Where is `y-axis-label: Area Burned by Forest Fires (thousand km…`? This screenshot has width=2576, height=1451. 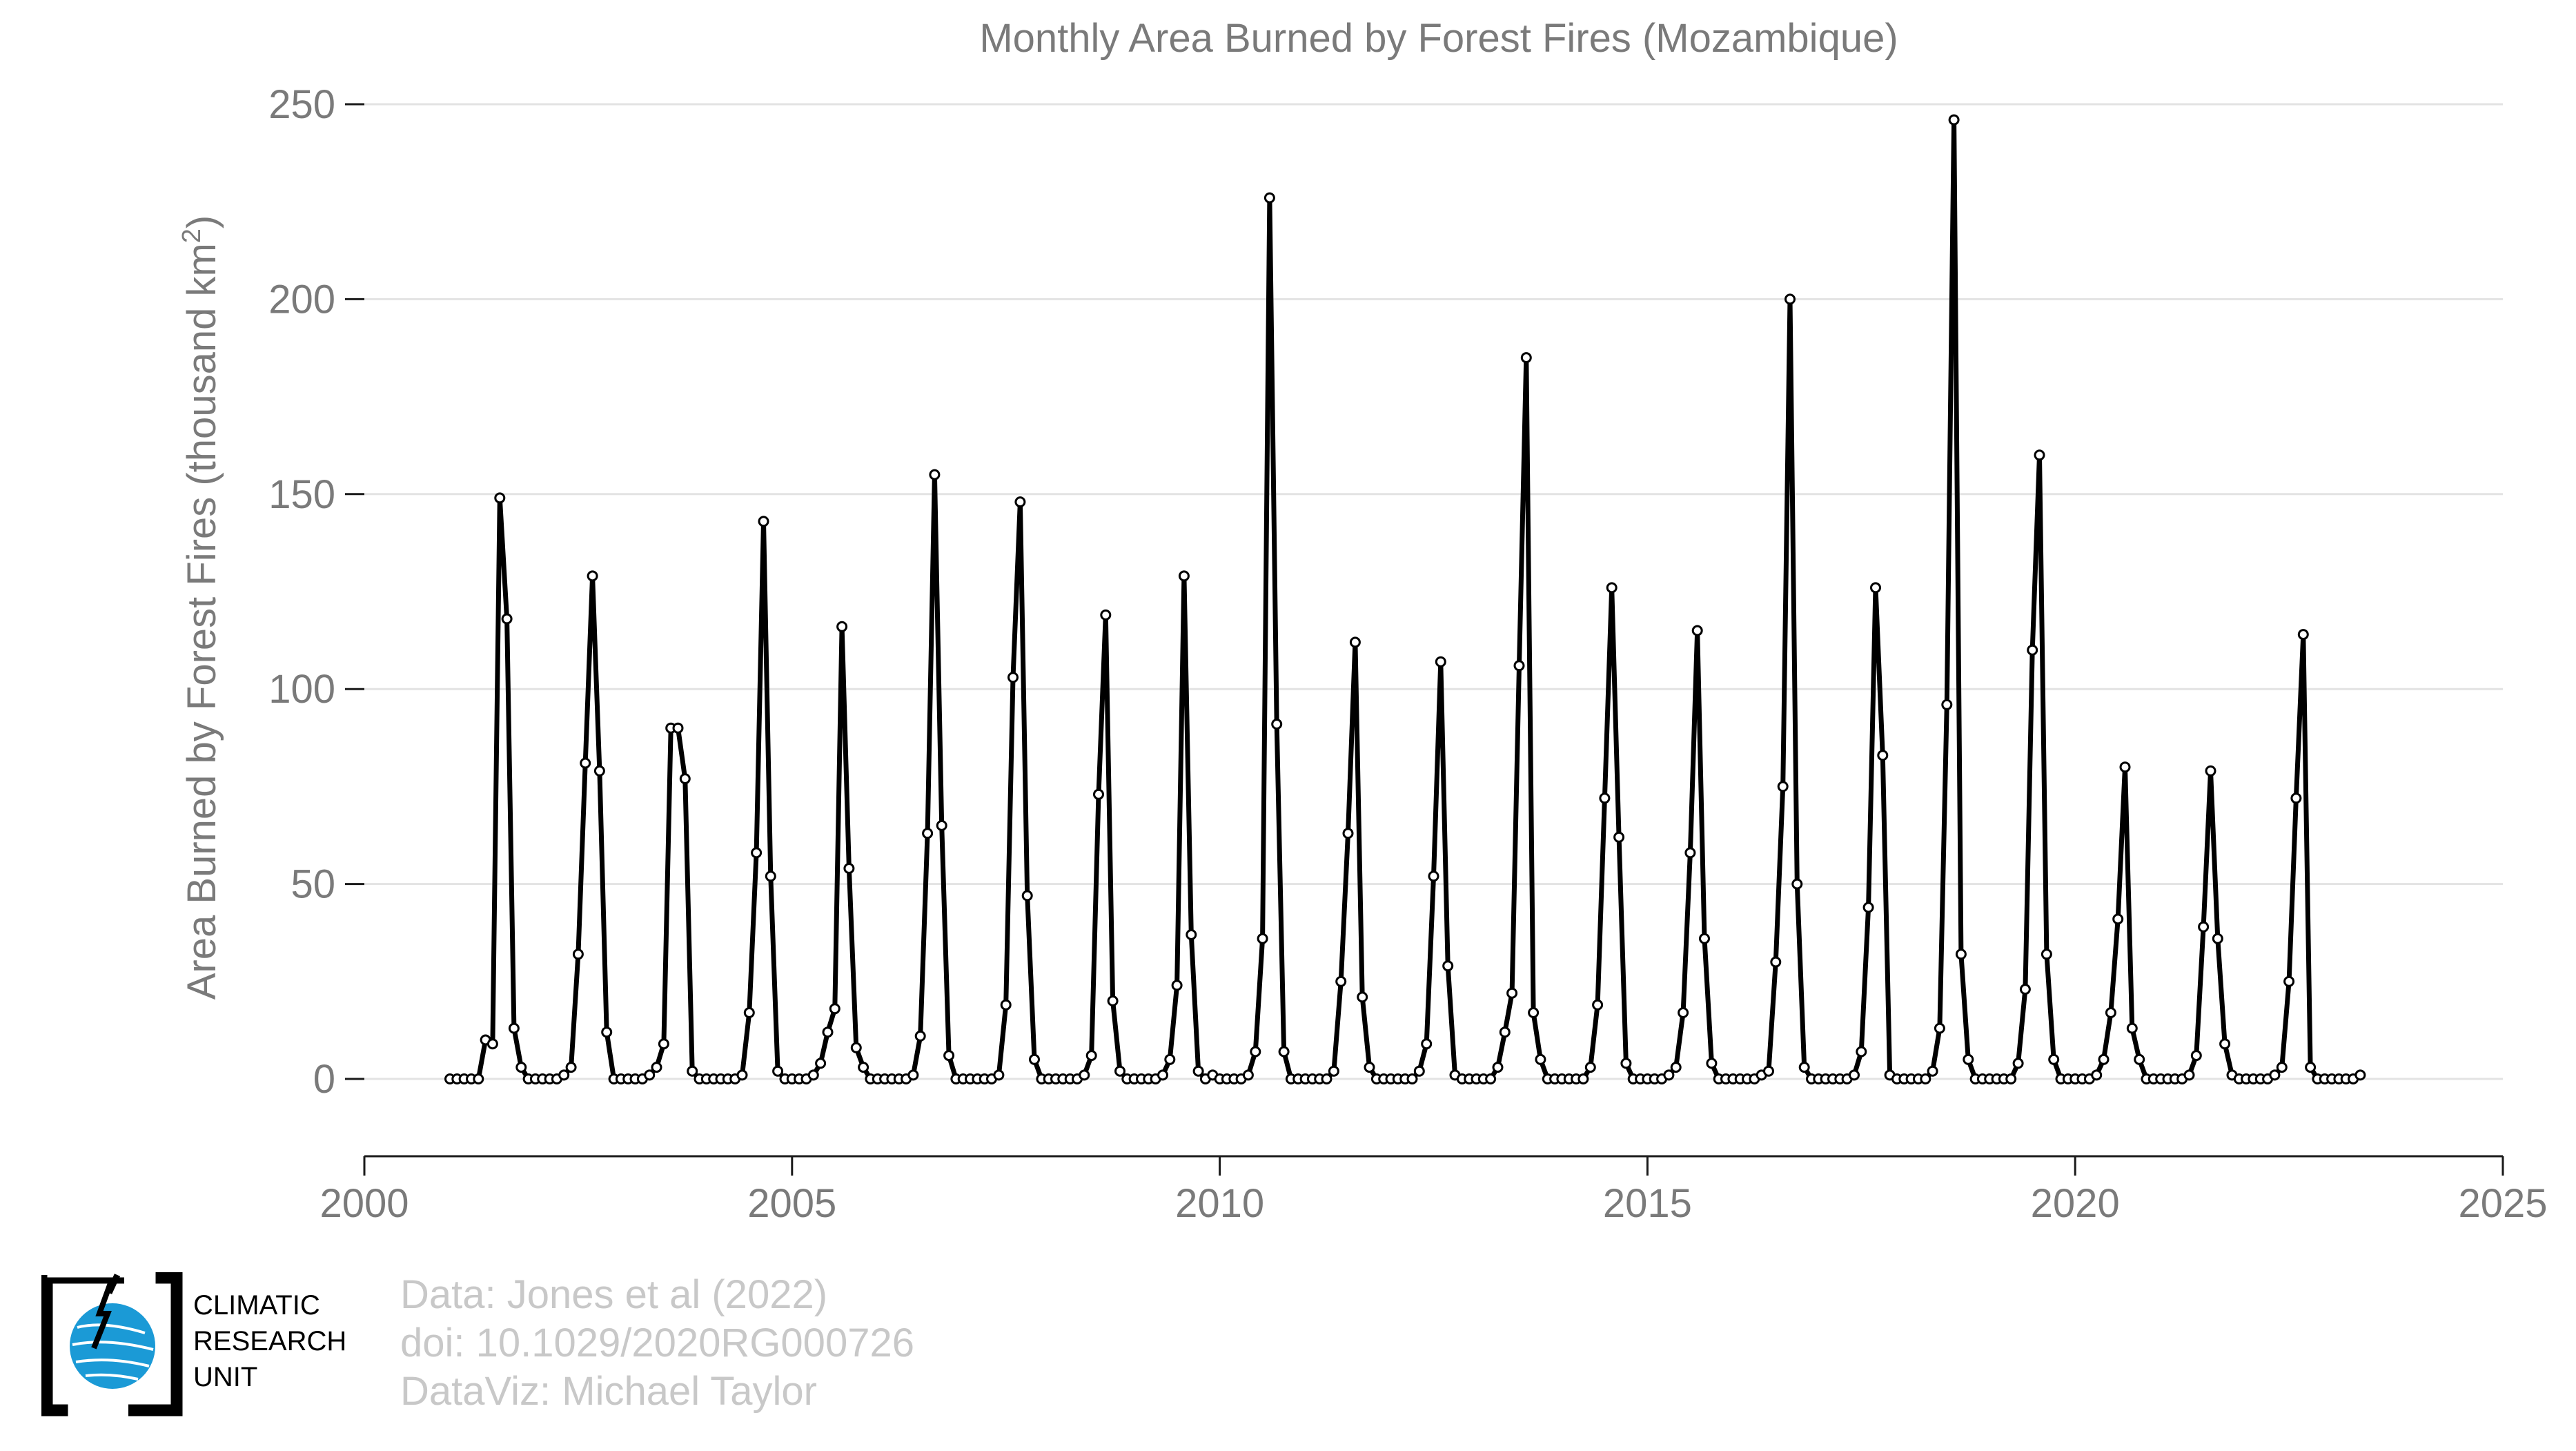
y-axis-label: Area Burned by Forest Fires (thousand km… is located at coordinates (200, 607).